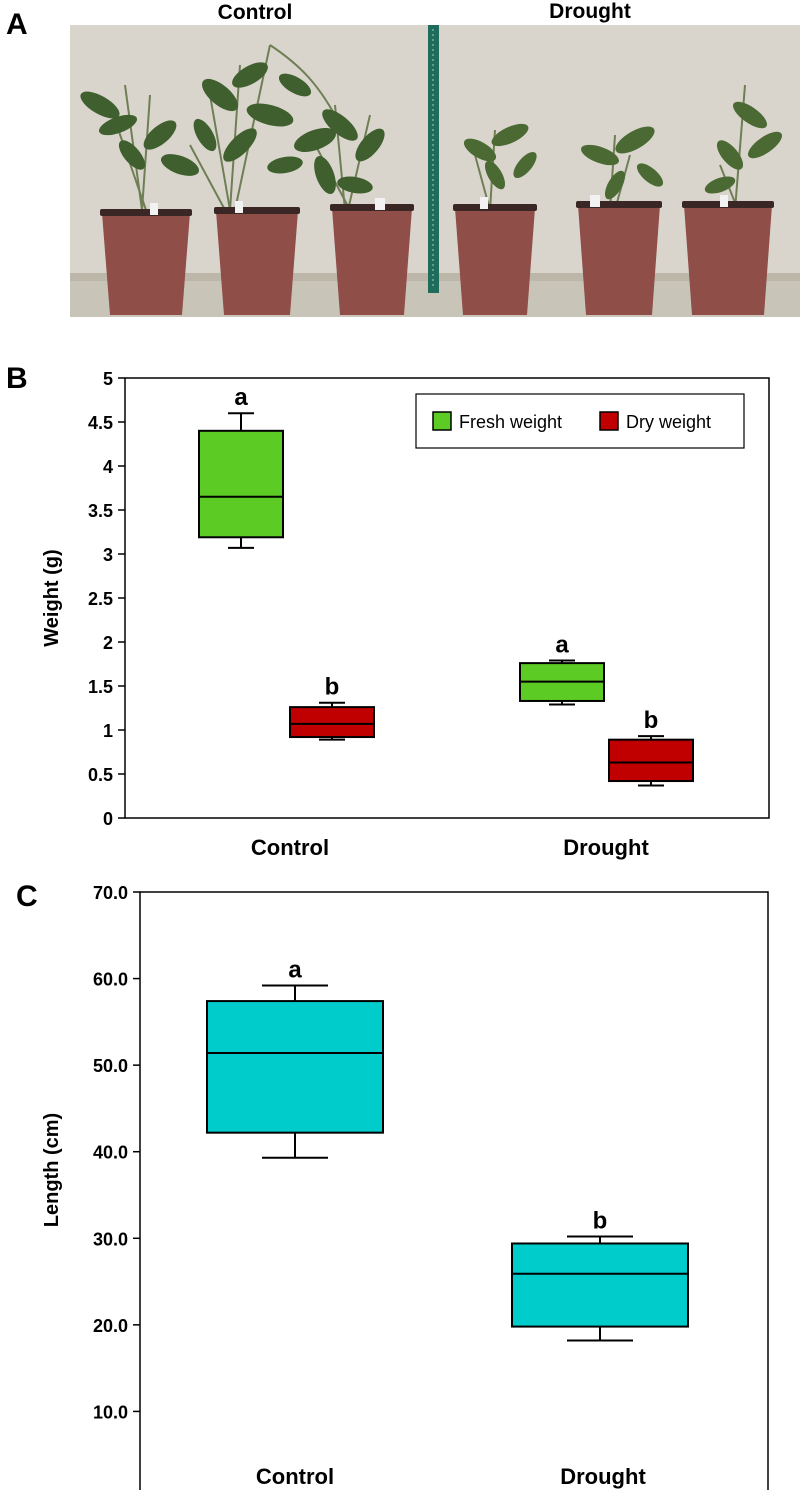 Image resolution: width=800 pixels, height=1493 pixels. I want to click on ytick-label: 70.0, so click(110, 893).